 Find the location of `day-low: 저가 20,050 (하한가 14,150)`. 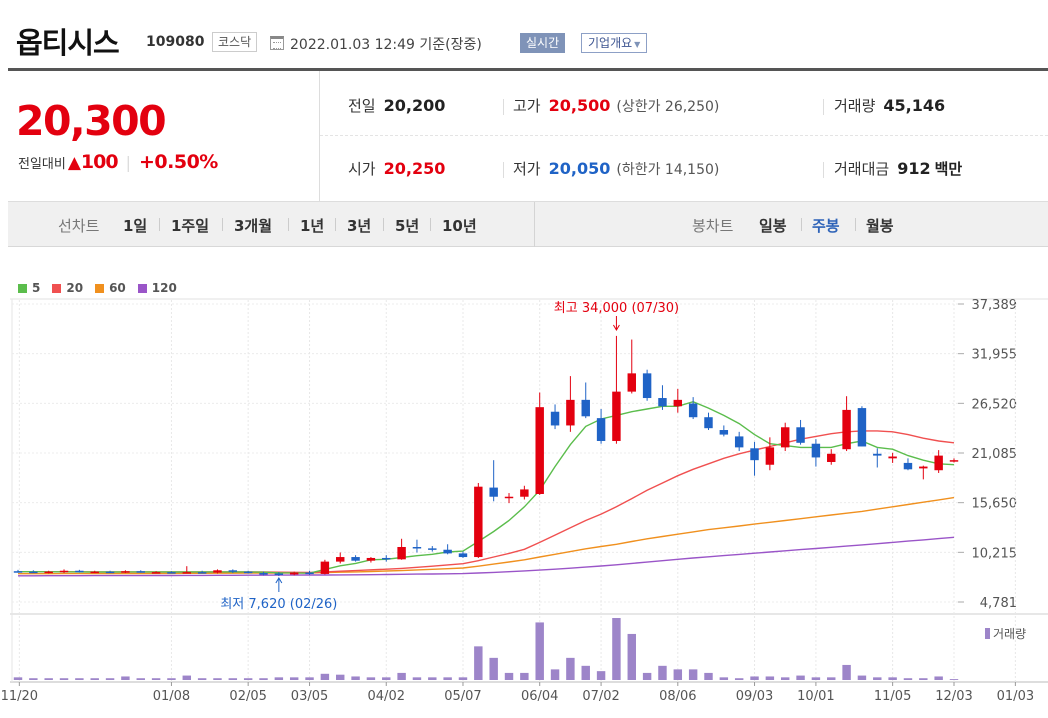

day-low: 저가 20,050 (하한가 14,150) is located at coordinates (616, 168).